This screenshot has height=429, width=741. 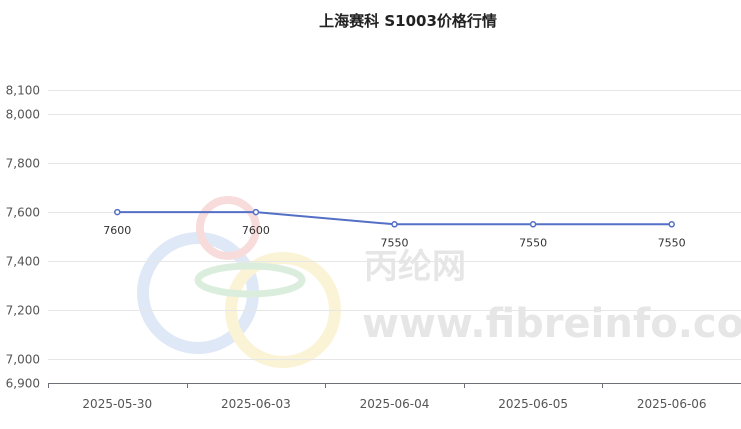 What do you see at coordinates (395, 404) in the screenshot?
I see `x-tick-label: 2025-06-04` at bounding box center [395, 404].